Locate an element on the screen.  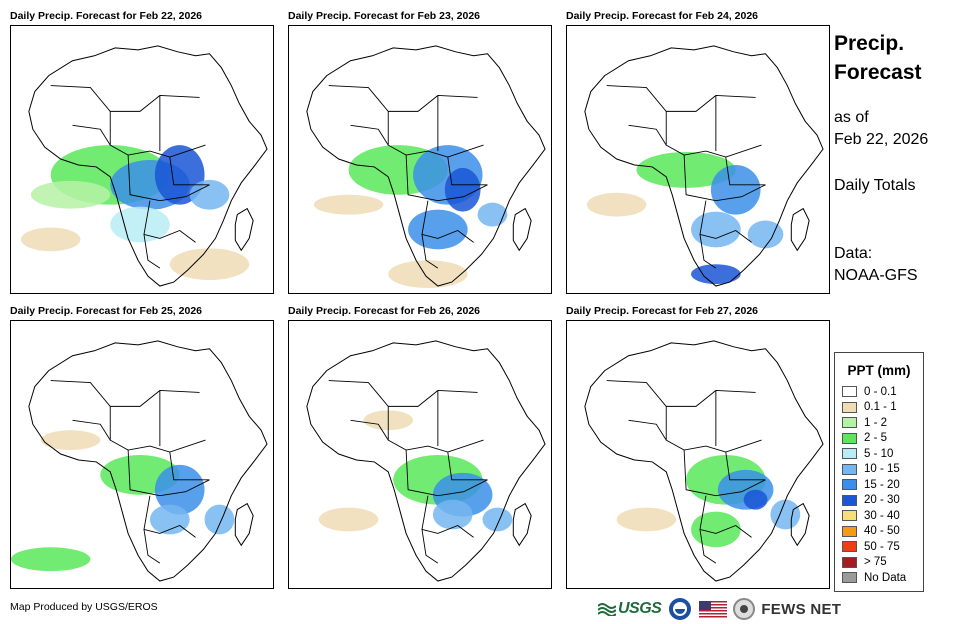
legend-label: 0.1 - 1 is located at coordinates (880, 407).